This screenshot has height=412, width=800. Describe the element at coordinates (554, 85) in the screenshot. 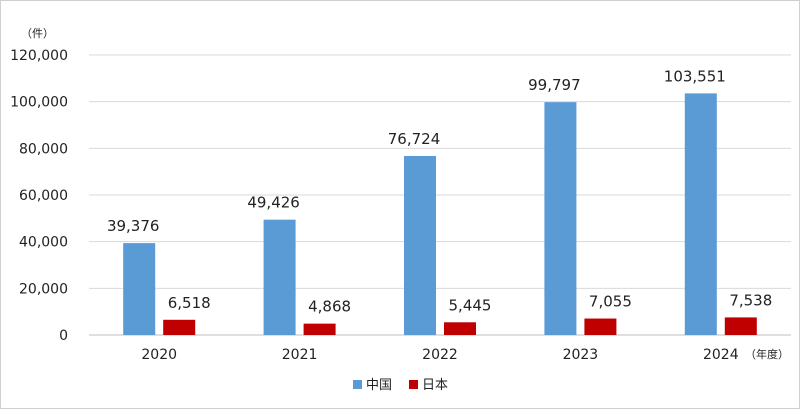

I see `data-label: 99,797` at that location.